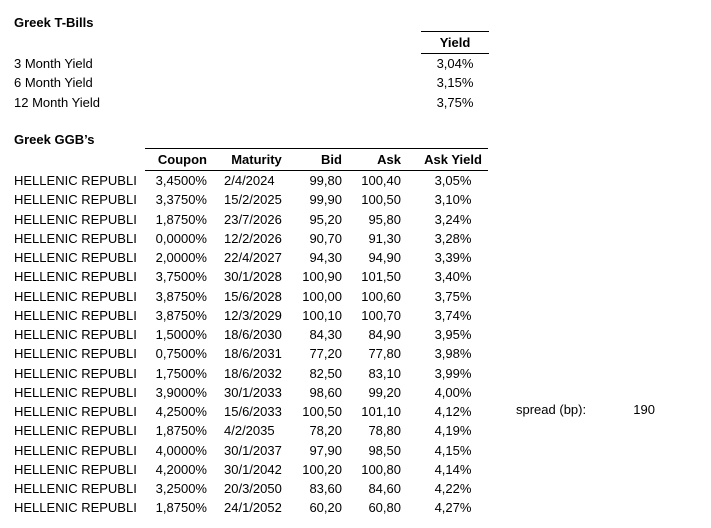  Describe the element at coordinates (453, 257) in the screenshot. I see `bond-ask-yield-cell: 3,39%` at that location.